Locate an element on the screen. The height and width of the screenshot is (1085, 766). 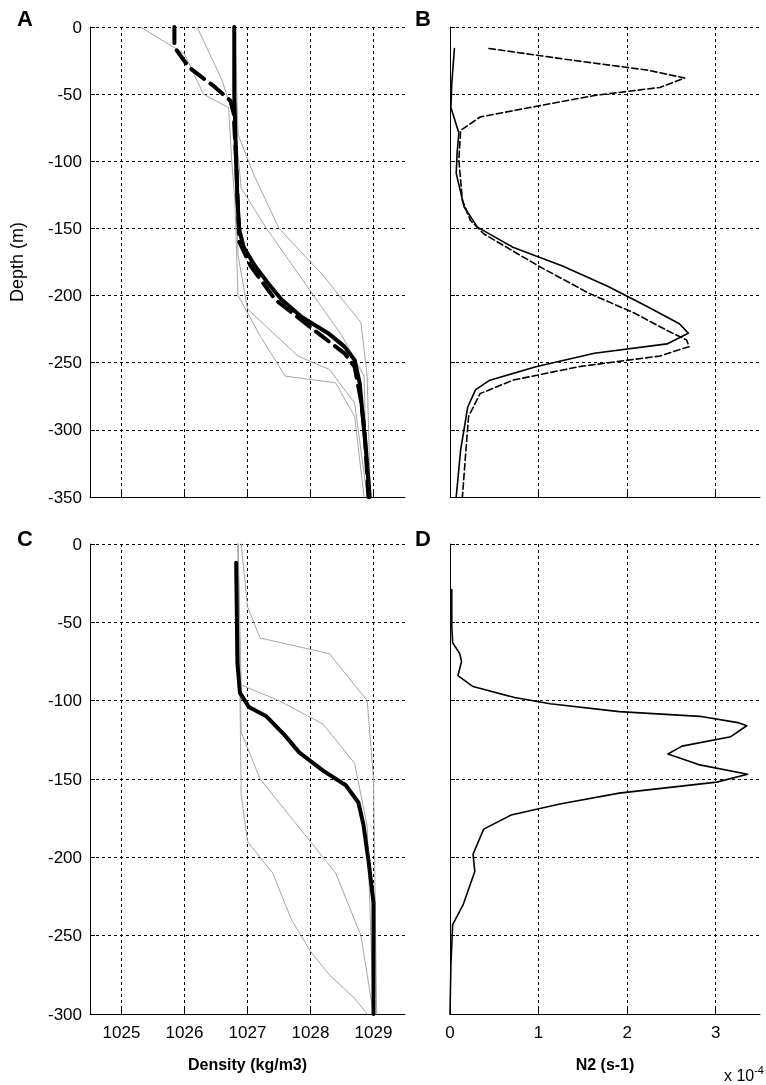
chart-title: B is located at coordinates (423, 18).